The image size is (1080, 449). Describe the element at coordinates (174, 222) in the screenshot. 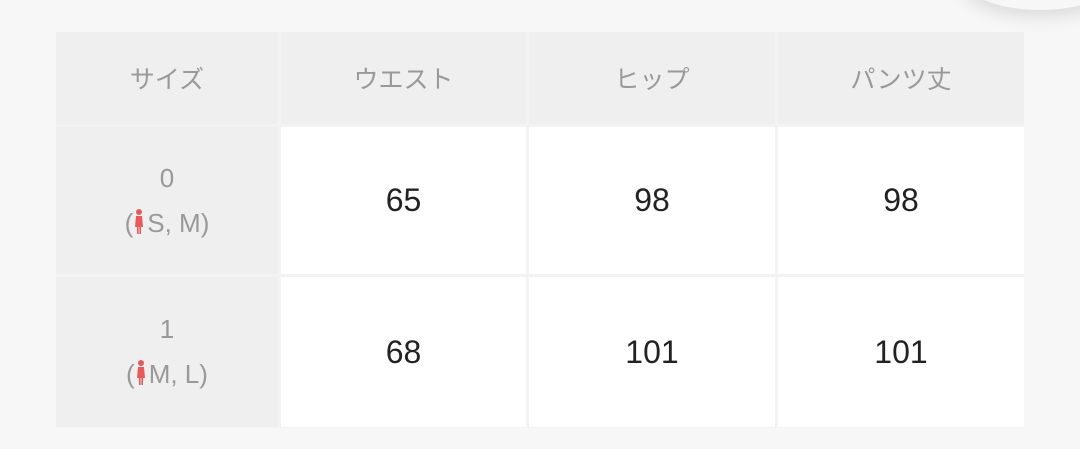

I see `fit-label: S, M` at that location.